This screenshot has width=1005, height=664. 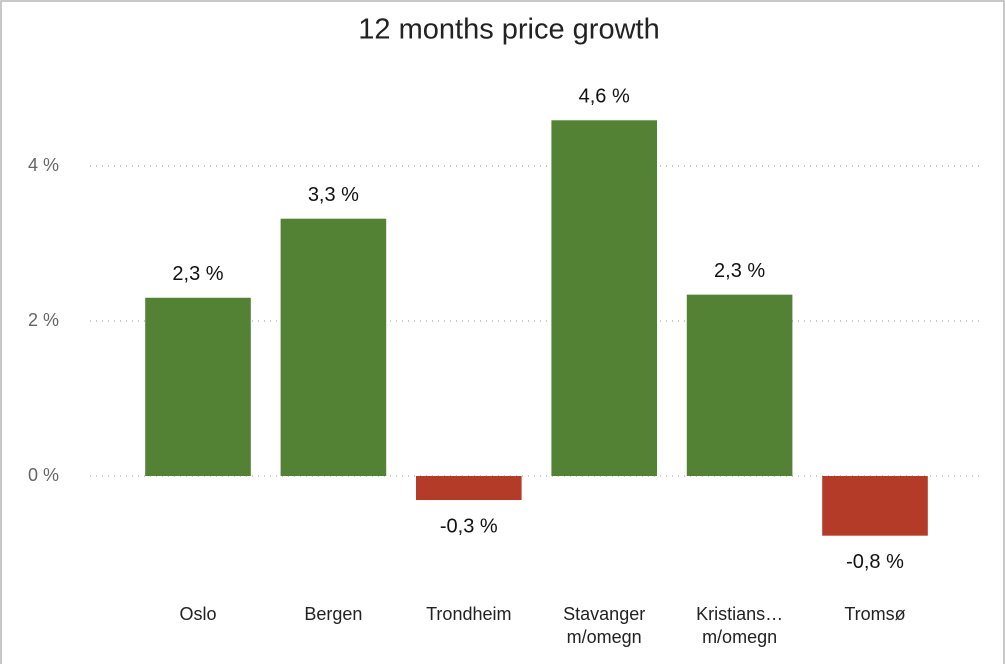 I want to click on x-tick-label: Trondheim, so click(x=469, y=614).